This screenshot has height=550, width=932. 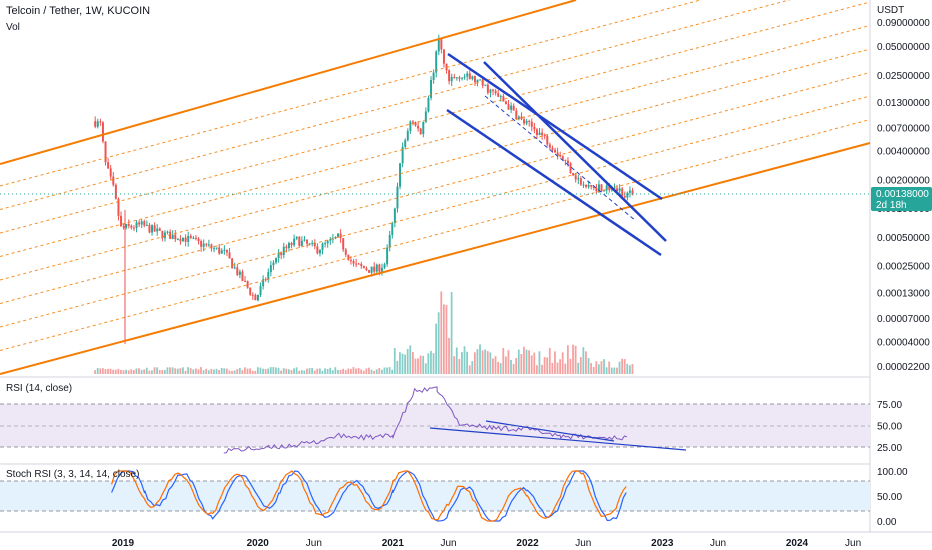 I want to click on volume-label: Vol, so click(x=13, y=27).